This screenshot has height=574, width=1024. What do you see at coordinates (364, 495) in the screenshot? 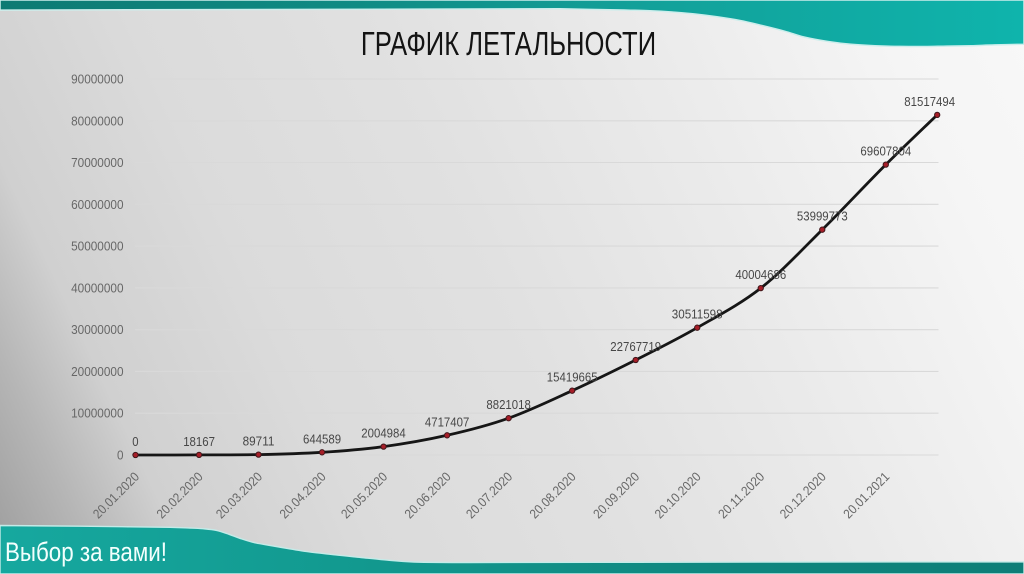
I see `svg-text: 20.05.2020` at bounding box center [364, 495].